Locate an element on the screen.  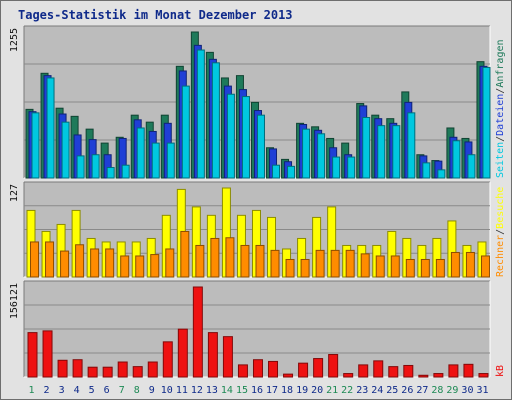
legend-bottom: kB is located at coordinates (500, 371).